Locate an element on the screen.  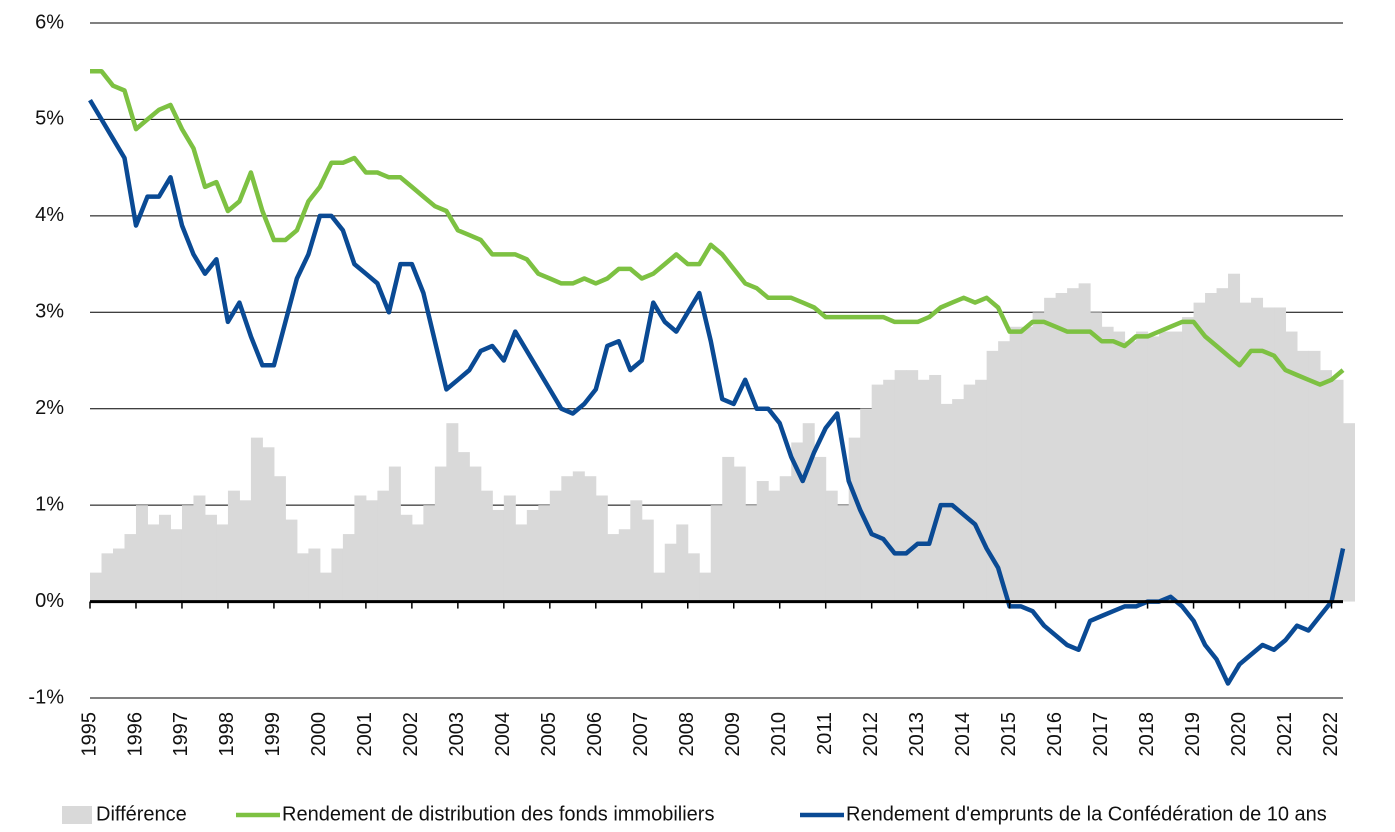
y-tick-label: 0% is located at coordinates (49, 601).